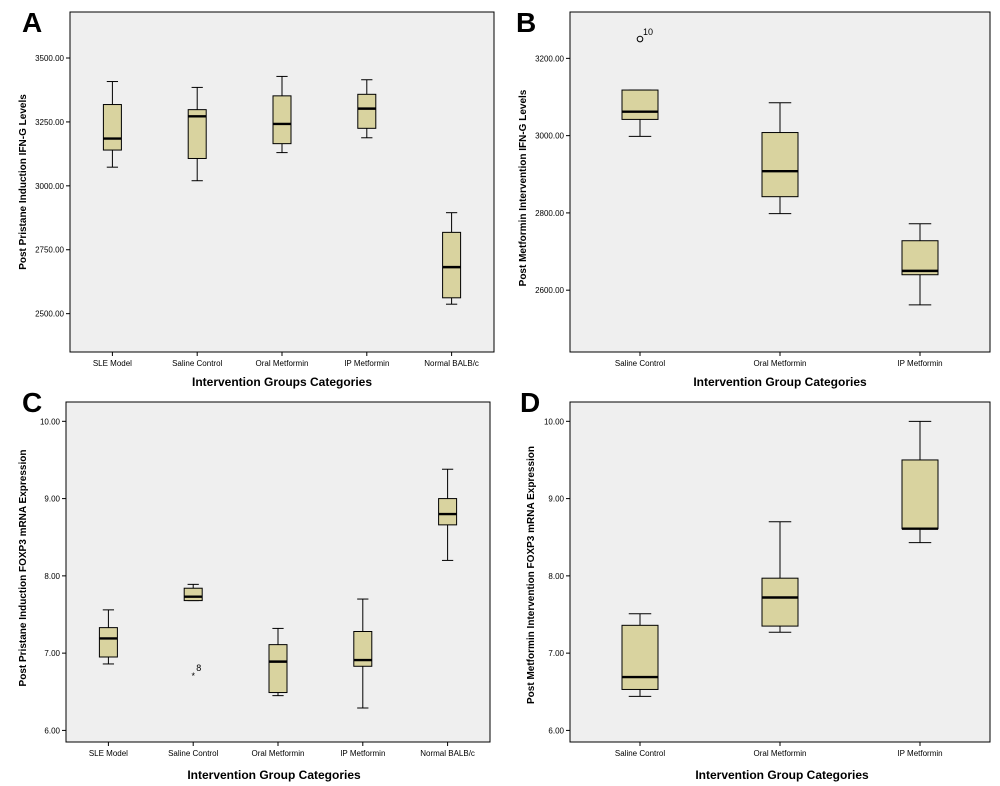 This screenshot has width=1000, height=786. Describe the element at coordinates (52, 653) in the screenshot. I see `panel-c-y-tick-label: 7.00` at that location.